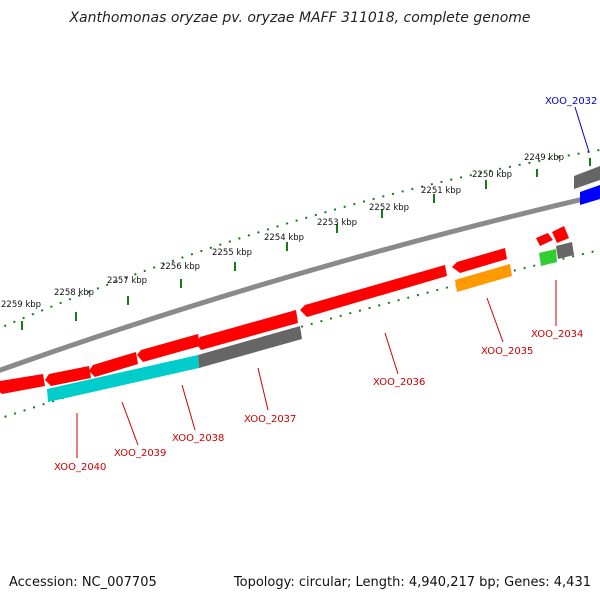  Describe the element at coordinates (590, 195) in the screenshot. I see `feature-blue-upper-right` at that location.